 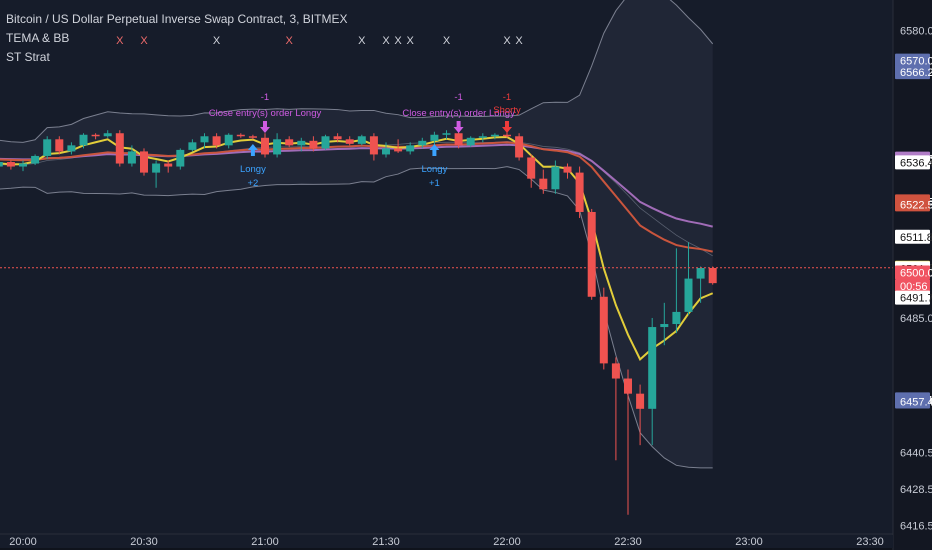 I want to click on exit-arrow-icon, so click(x=265, y=127).